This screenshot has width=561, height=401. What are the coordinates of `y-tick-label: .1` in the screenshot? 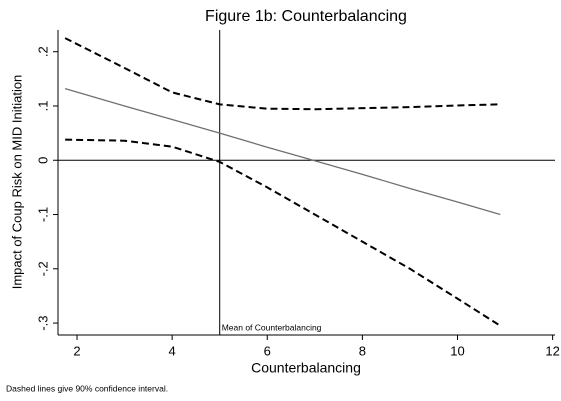 It's located at (42, 106).